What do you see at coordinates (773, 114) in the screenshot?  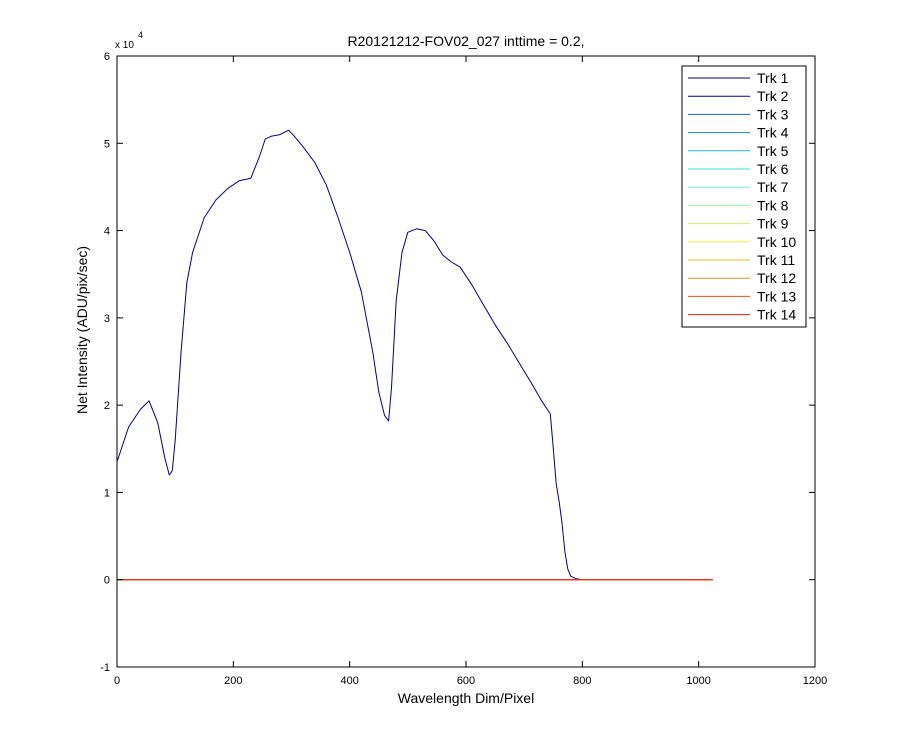 I see `legend-label: Trk 3` at bounding box center [773, 114].